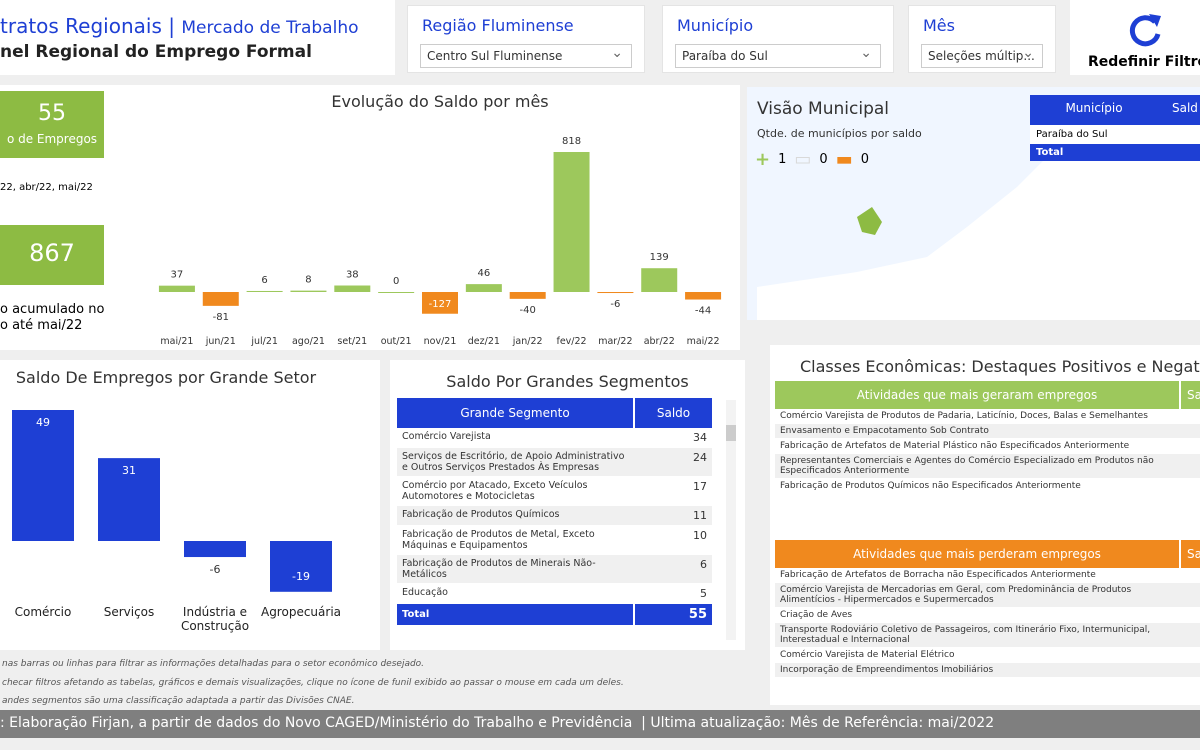  Describe the element at coordinates (221, 317) in the screenshot. I see `value-label: -81` at that location.